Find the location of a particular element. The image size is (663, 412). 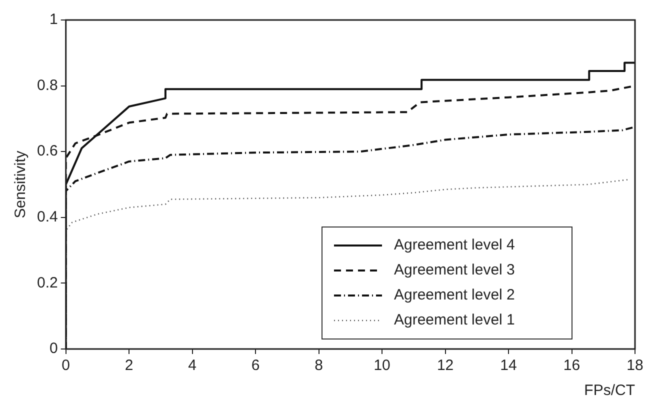

y-tick-label: 0.2 is located at coordinates (47, 283).